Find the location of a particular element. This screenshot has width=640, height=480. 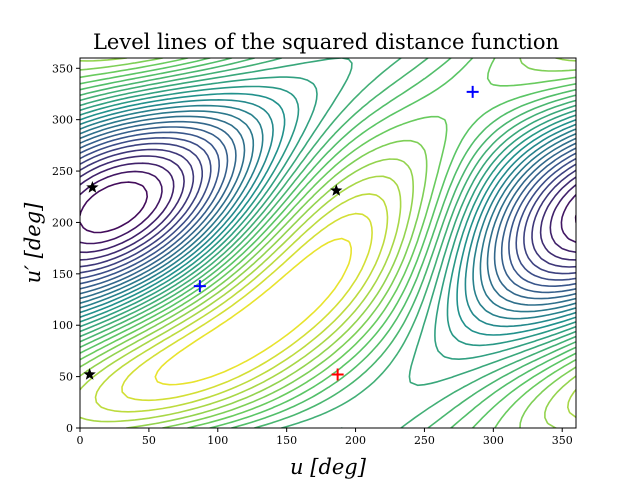

x-tick-label: 100 is located at coordinates (217, 440).